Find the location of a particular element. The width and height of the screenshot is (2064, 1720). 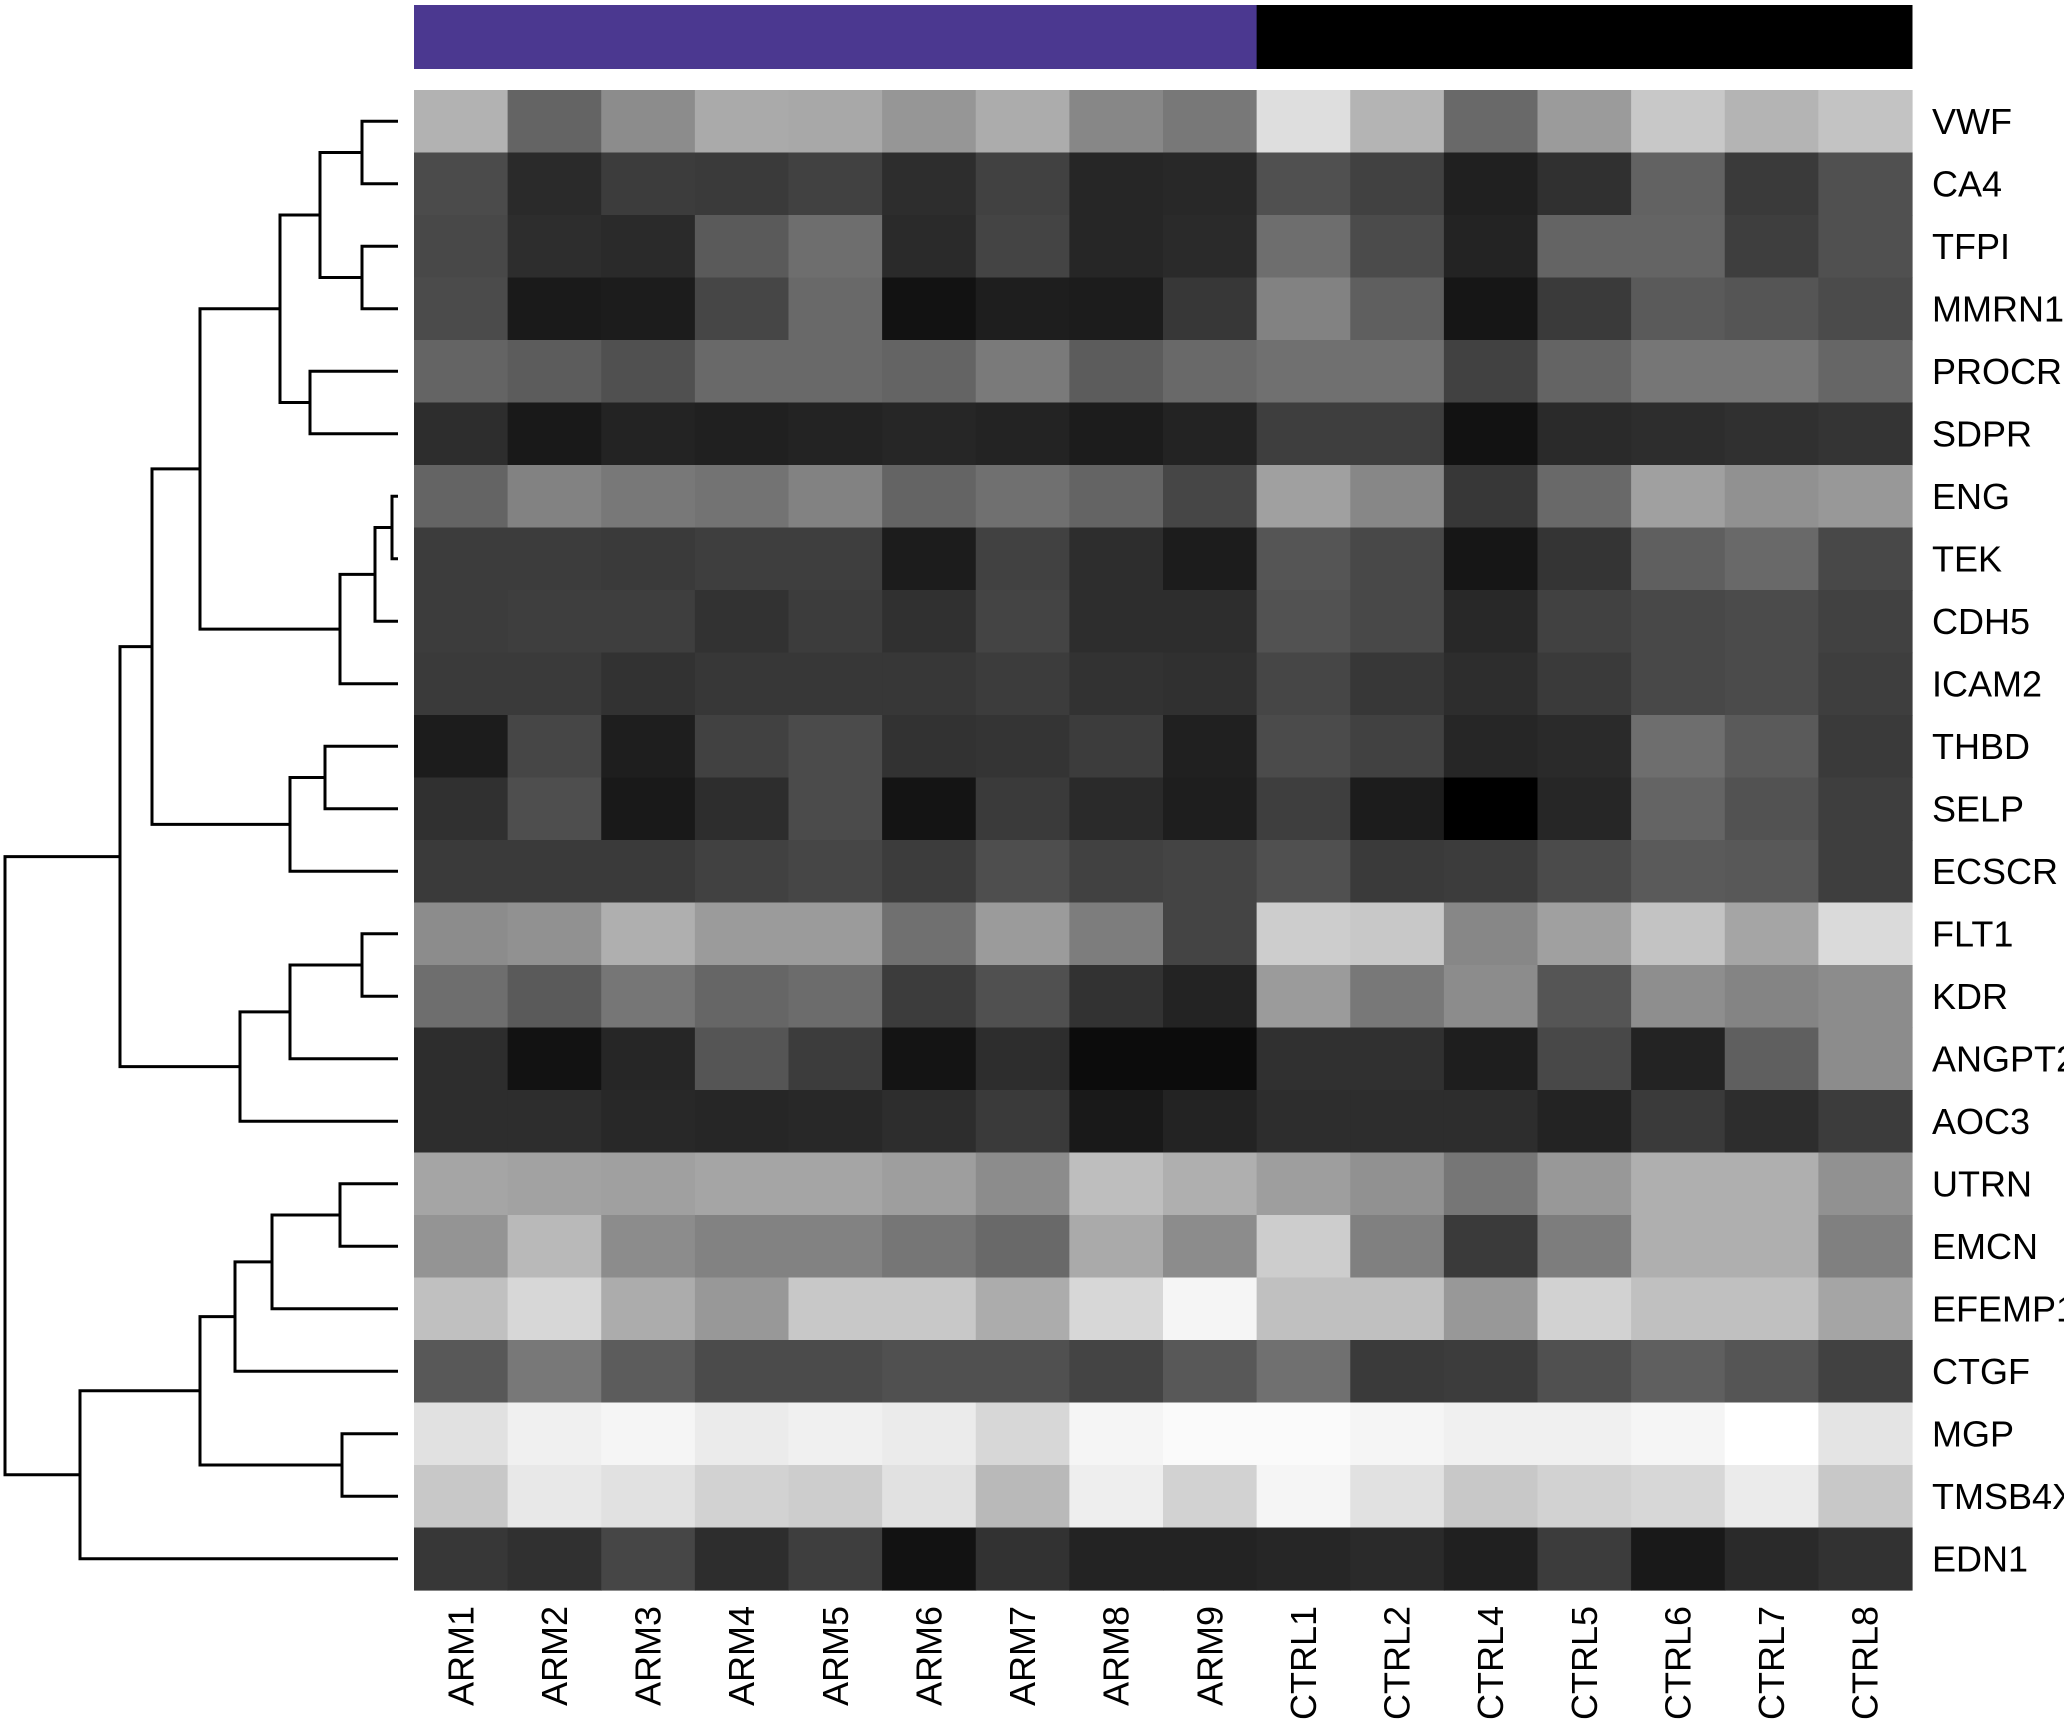

column-label-arm6: ARM6 is located at coordinates (928, 1656).